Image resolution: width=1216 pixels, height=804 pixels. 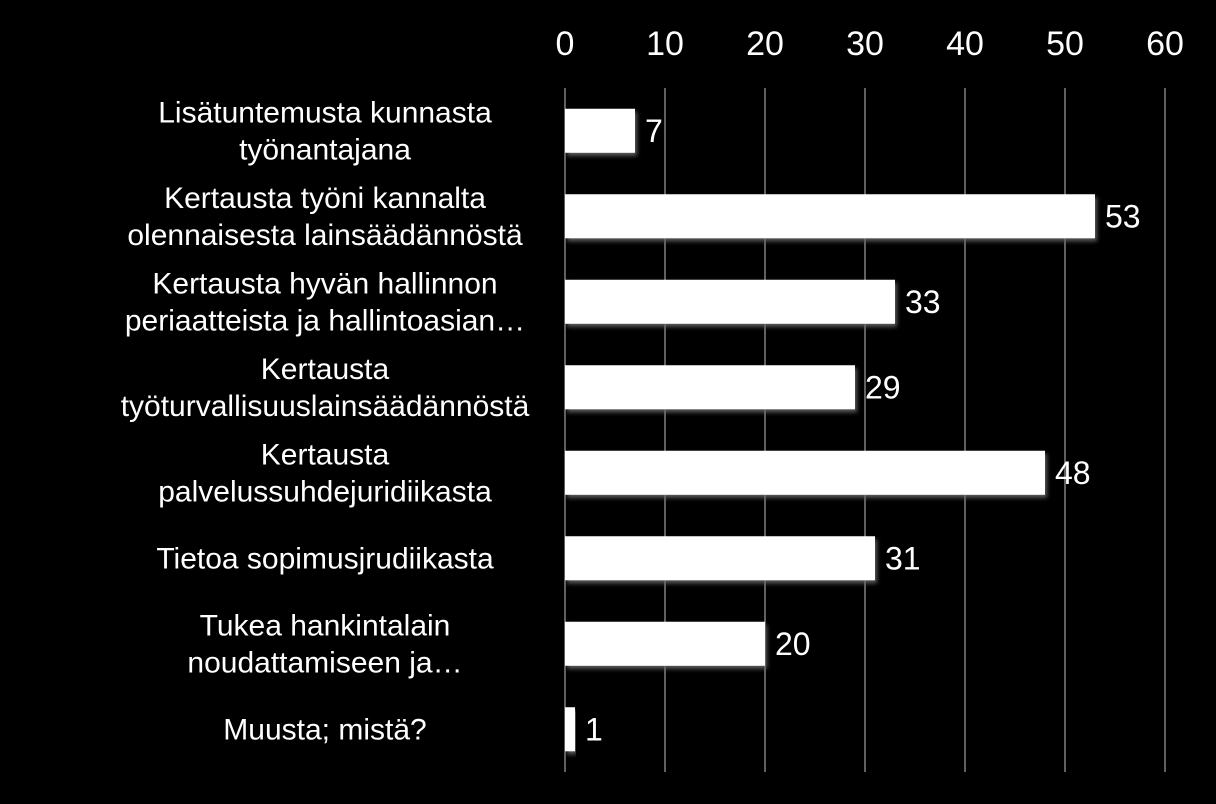 What do you see at coordinates (1065, 44) in the screenshot?
I see `x-tick-label: 50` at bounding box center [1065, 44].